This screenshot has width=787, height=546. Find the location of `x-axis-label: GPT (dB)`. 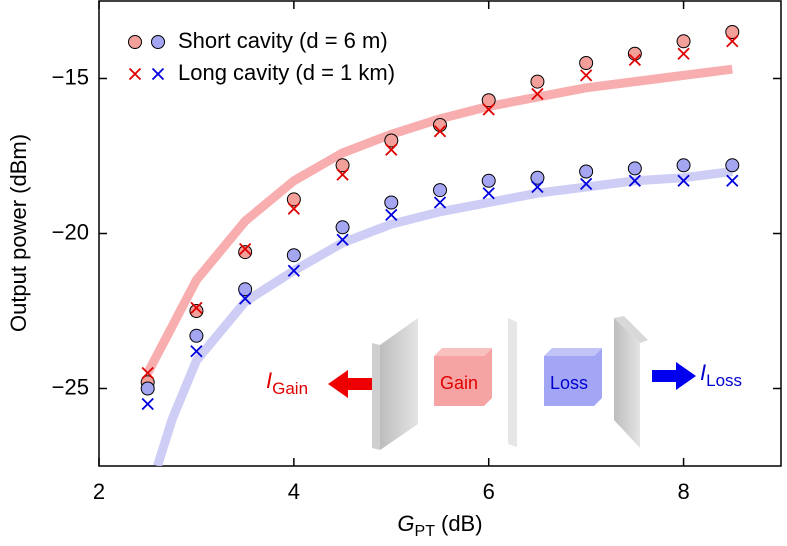

x-axis-label: GPT (dB) is located at coordinates (439, 525).